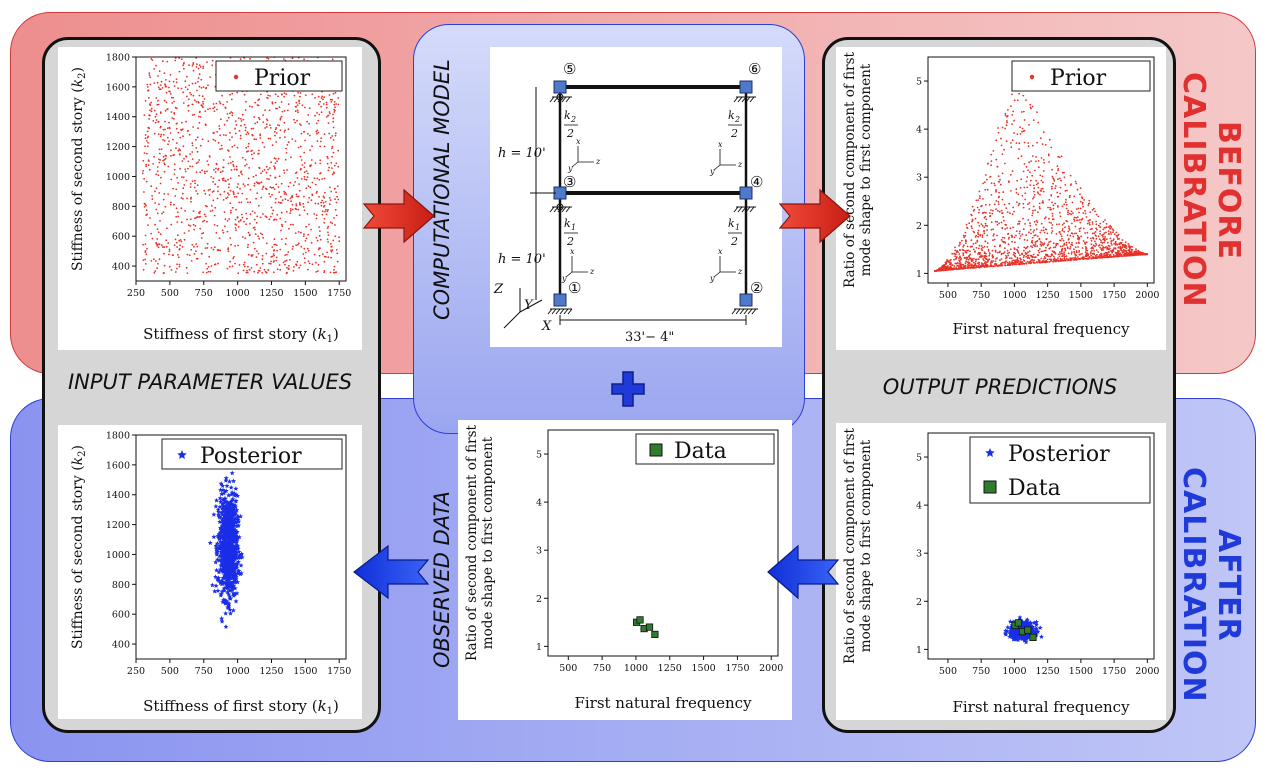 The height and width of the screenshot is (776, 1266). I want to click on x-tick-label: 2000, so click(1147, 295).